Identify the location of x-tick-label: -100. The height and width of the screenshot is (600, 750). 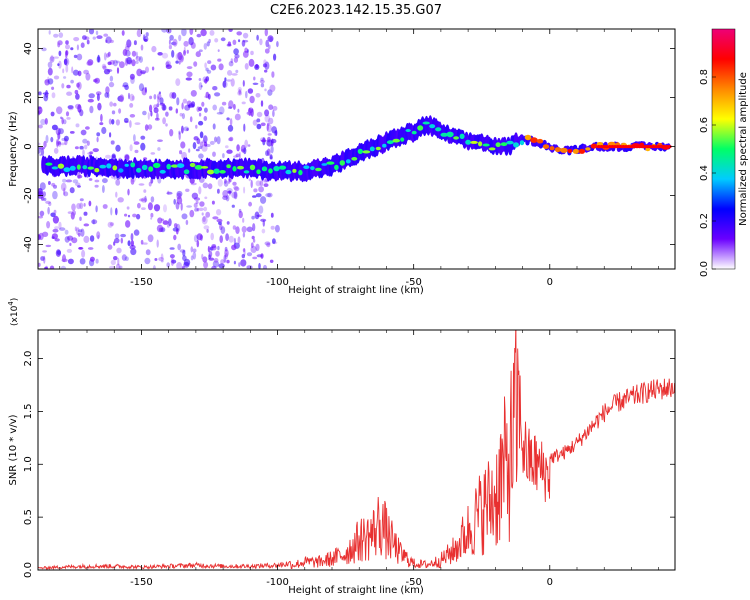
(277, 582).